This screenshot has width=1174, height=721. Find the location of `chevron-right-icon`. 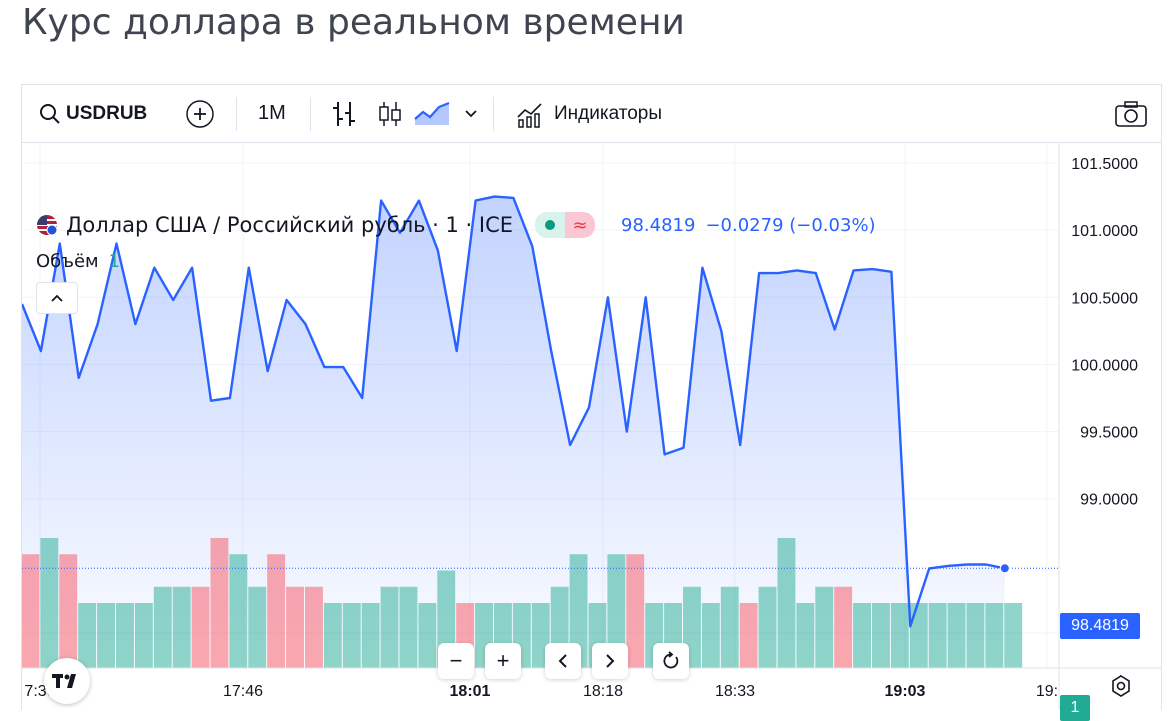

chevron-right-icon is located at coordinates (610, 661).